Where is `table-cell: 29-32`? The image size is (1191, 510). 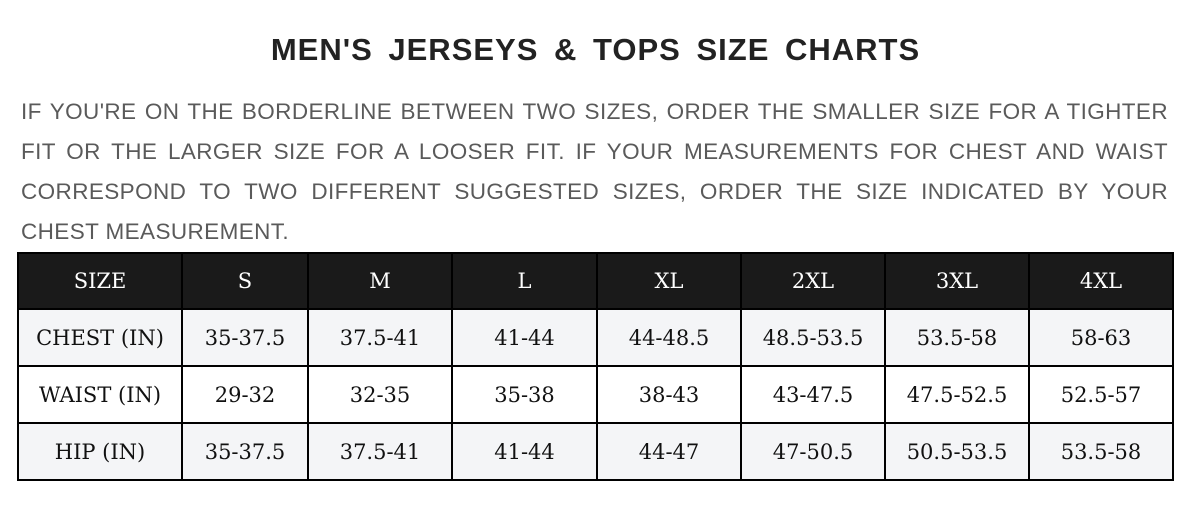 table-cell: 29-32 is located at coordinates (245, 394).